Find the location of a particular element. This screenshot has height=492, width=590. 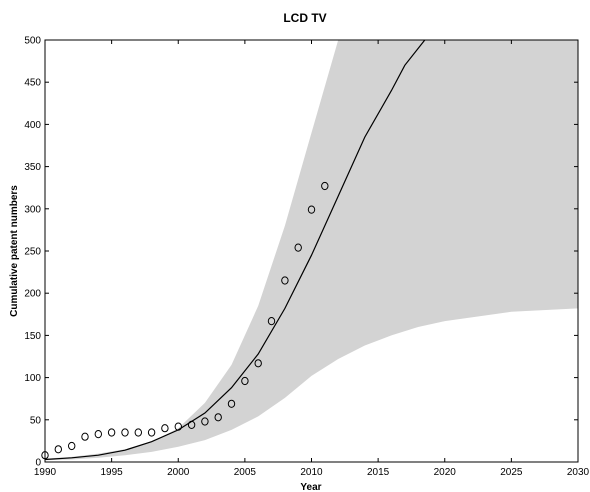

y-tick-label: 100 is located at coordinates (32, 378).